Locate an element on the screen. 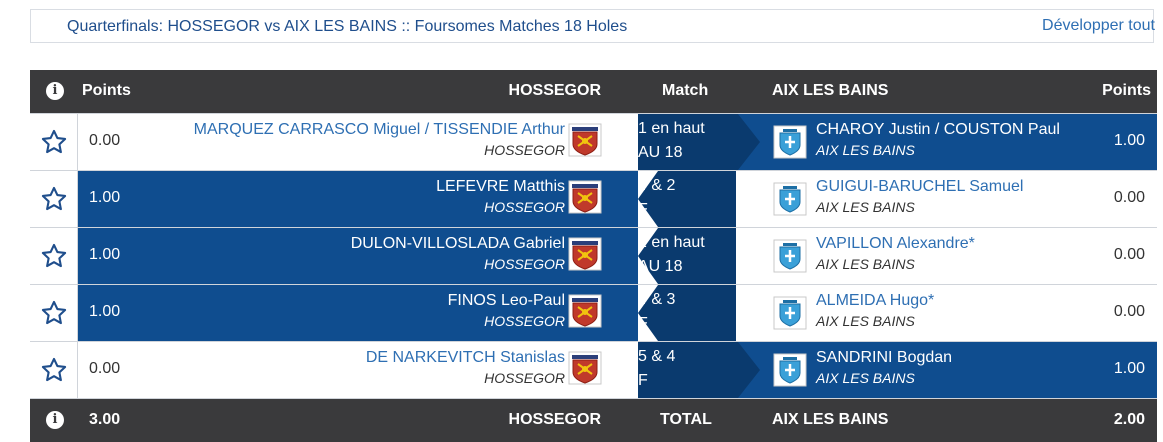 This screenshot has width=1163, height=442. left-player-block: DULON-VILLOSLADA Gabriel HOSSEGOR is located at coordinates (458, 253).